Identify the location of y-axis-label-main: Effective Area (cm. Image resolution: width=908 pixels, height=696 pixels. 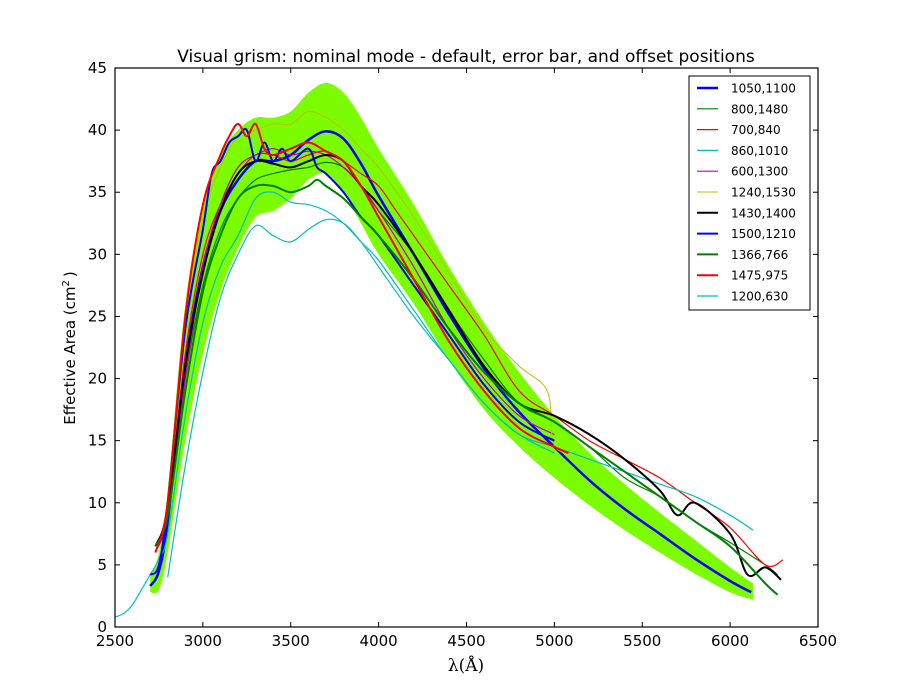
(70, 356).